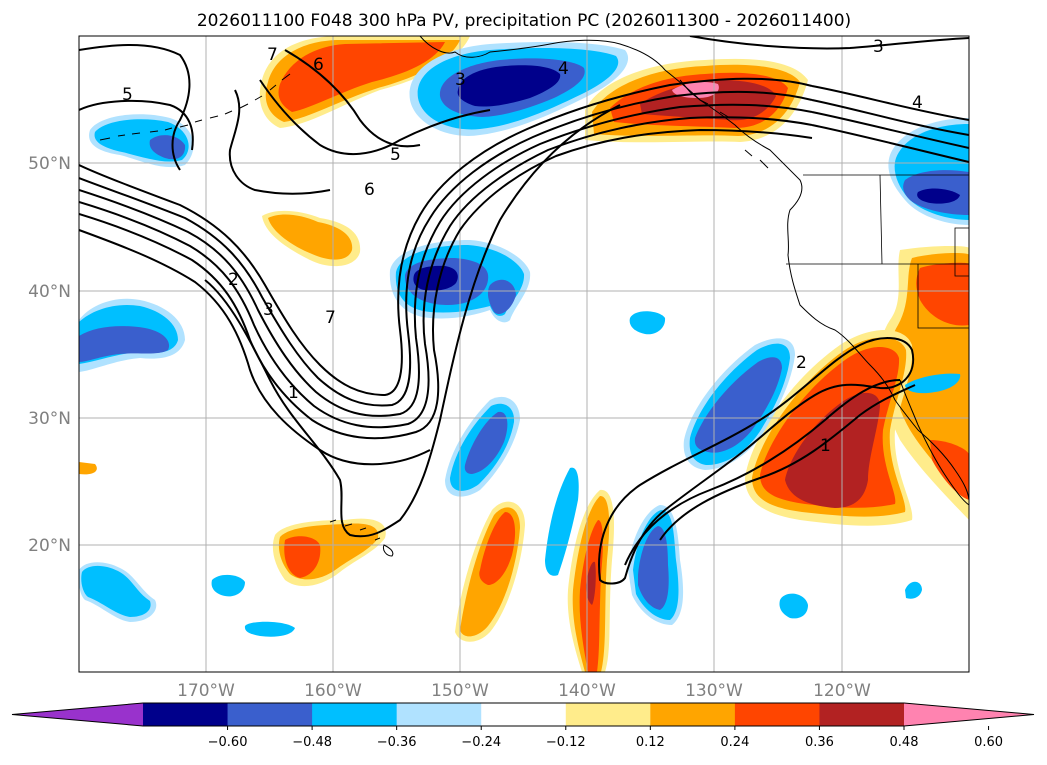 Image resolution: width=1047 pixels, height=765 pixels. Describe the element at coordinates (49, 355) in the screenshot. I see `latitude-labels: 50°N 40°N 30°N 20°N` at that location.